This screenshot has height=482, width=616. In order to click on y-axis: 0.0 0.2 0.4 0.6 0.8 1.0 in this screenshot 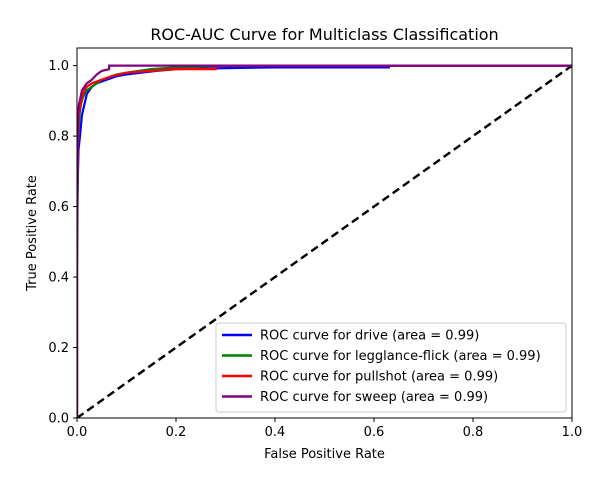, I will do `click(62, 243)`.